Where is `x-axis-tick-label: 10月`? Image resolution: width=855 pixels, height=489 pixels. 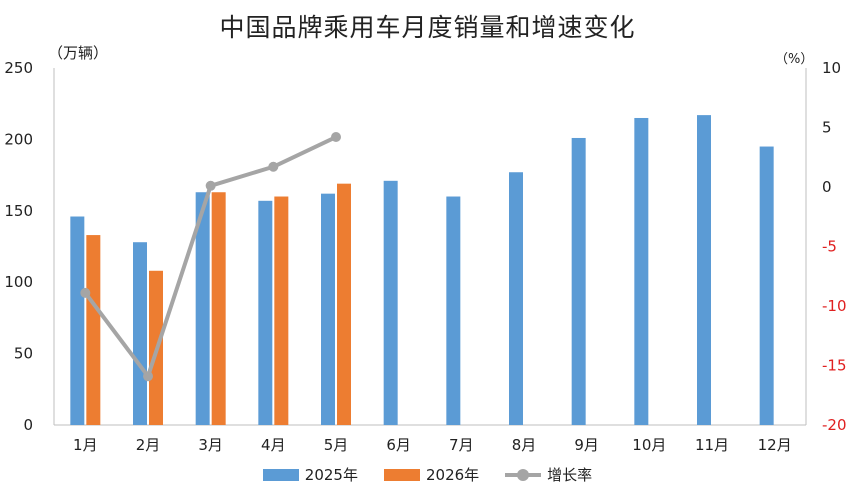
x-axis-tick-label: 10月 is located at coordinates (649, 445).